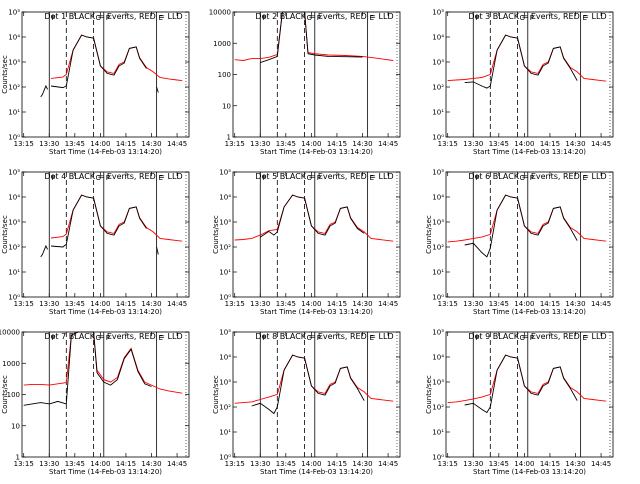 Image resolution: width=640 pixels, height=484 pixels. I want to click on panel-title: Det 6 BLACK = Events, RED = LLD, so click(537, 176).